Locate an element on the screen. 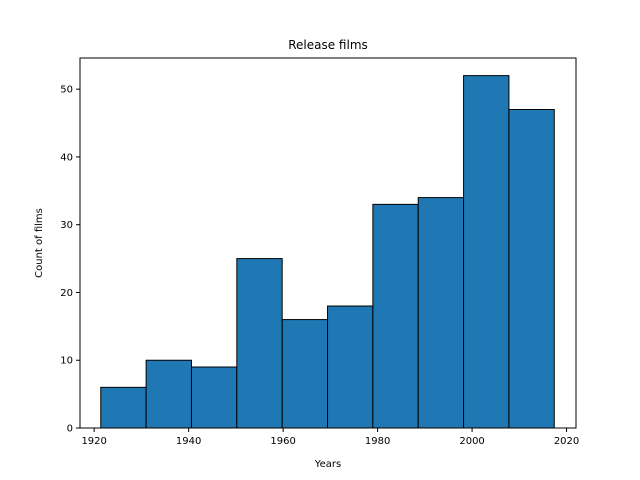  chart-title: Release films is located at coordinates (328, 45).